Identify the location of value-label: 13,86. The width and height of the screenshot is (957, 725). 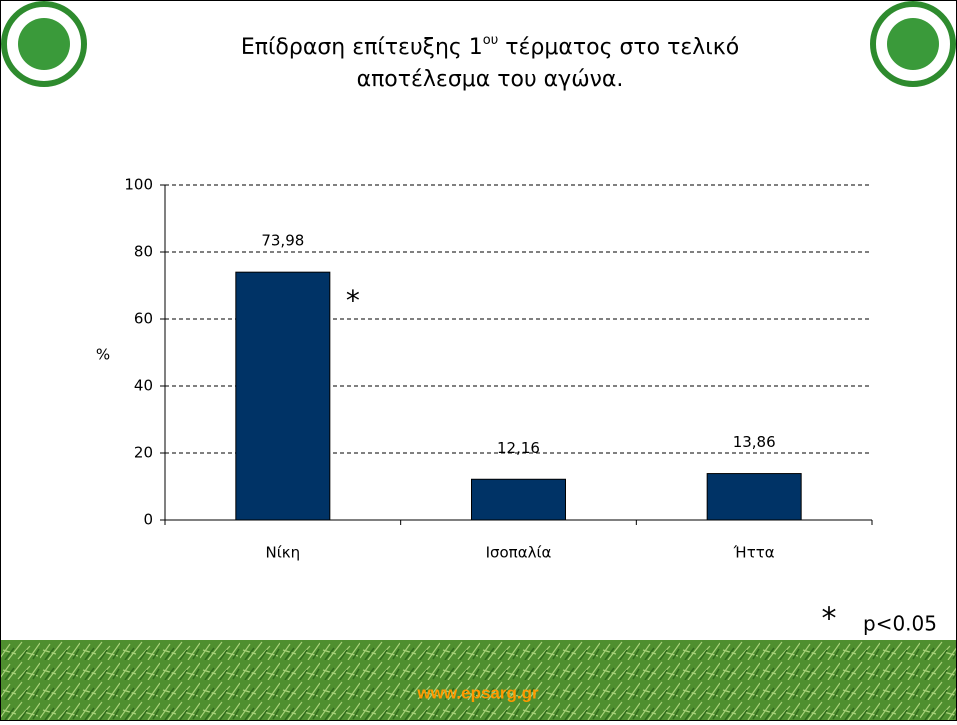
(754, 442).